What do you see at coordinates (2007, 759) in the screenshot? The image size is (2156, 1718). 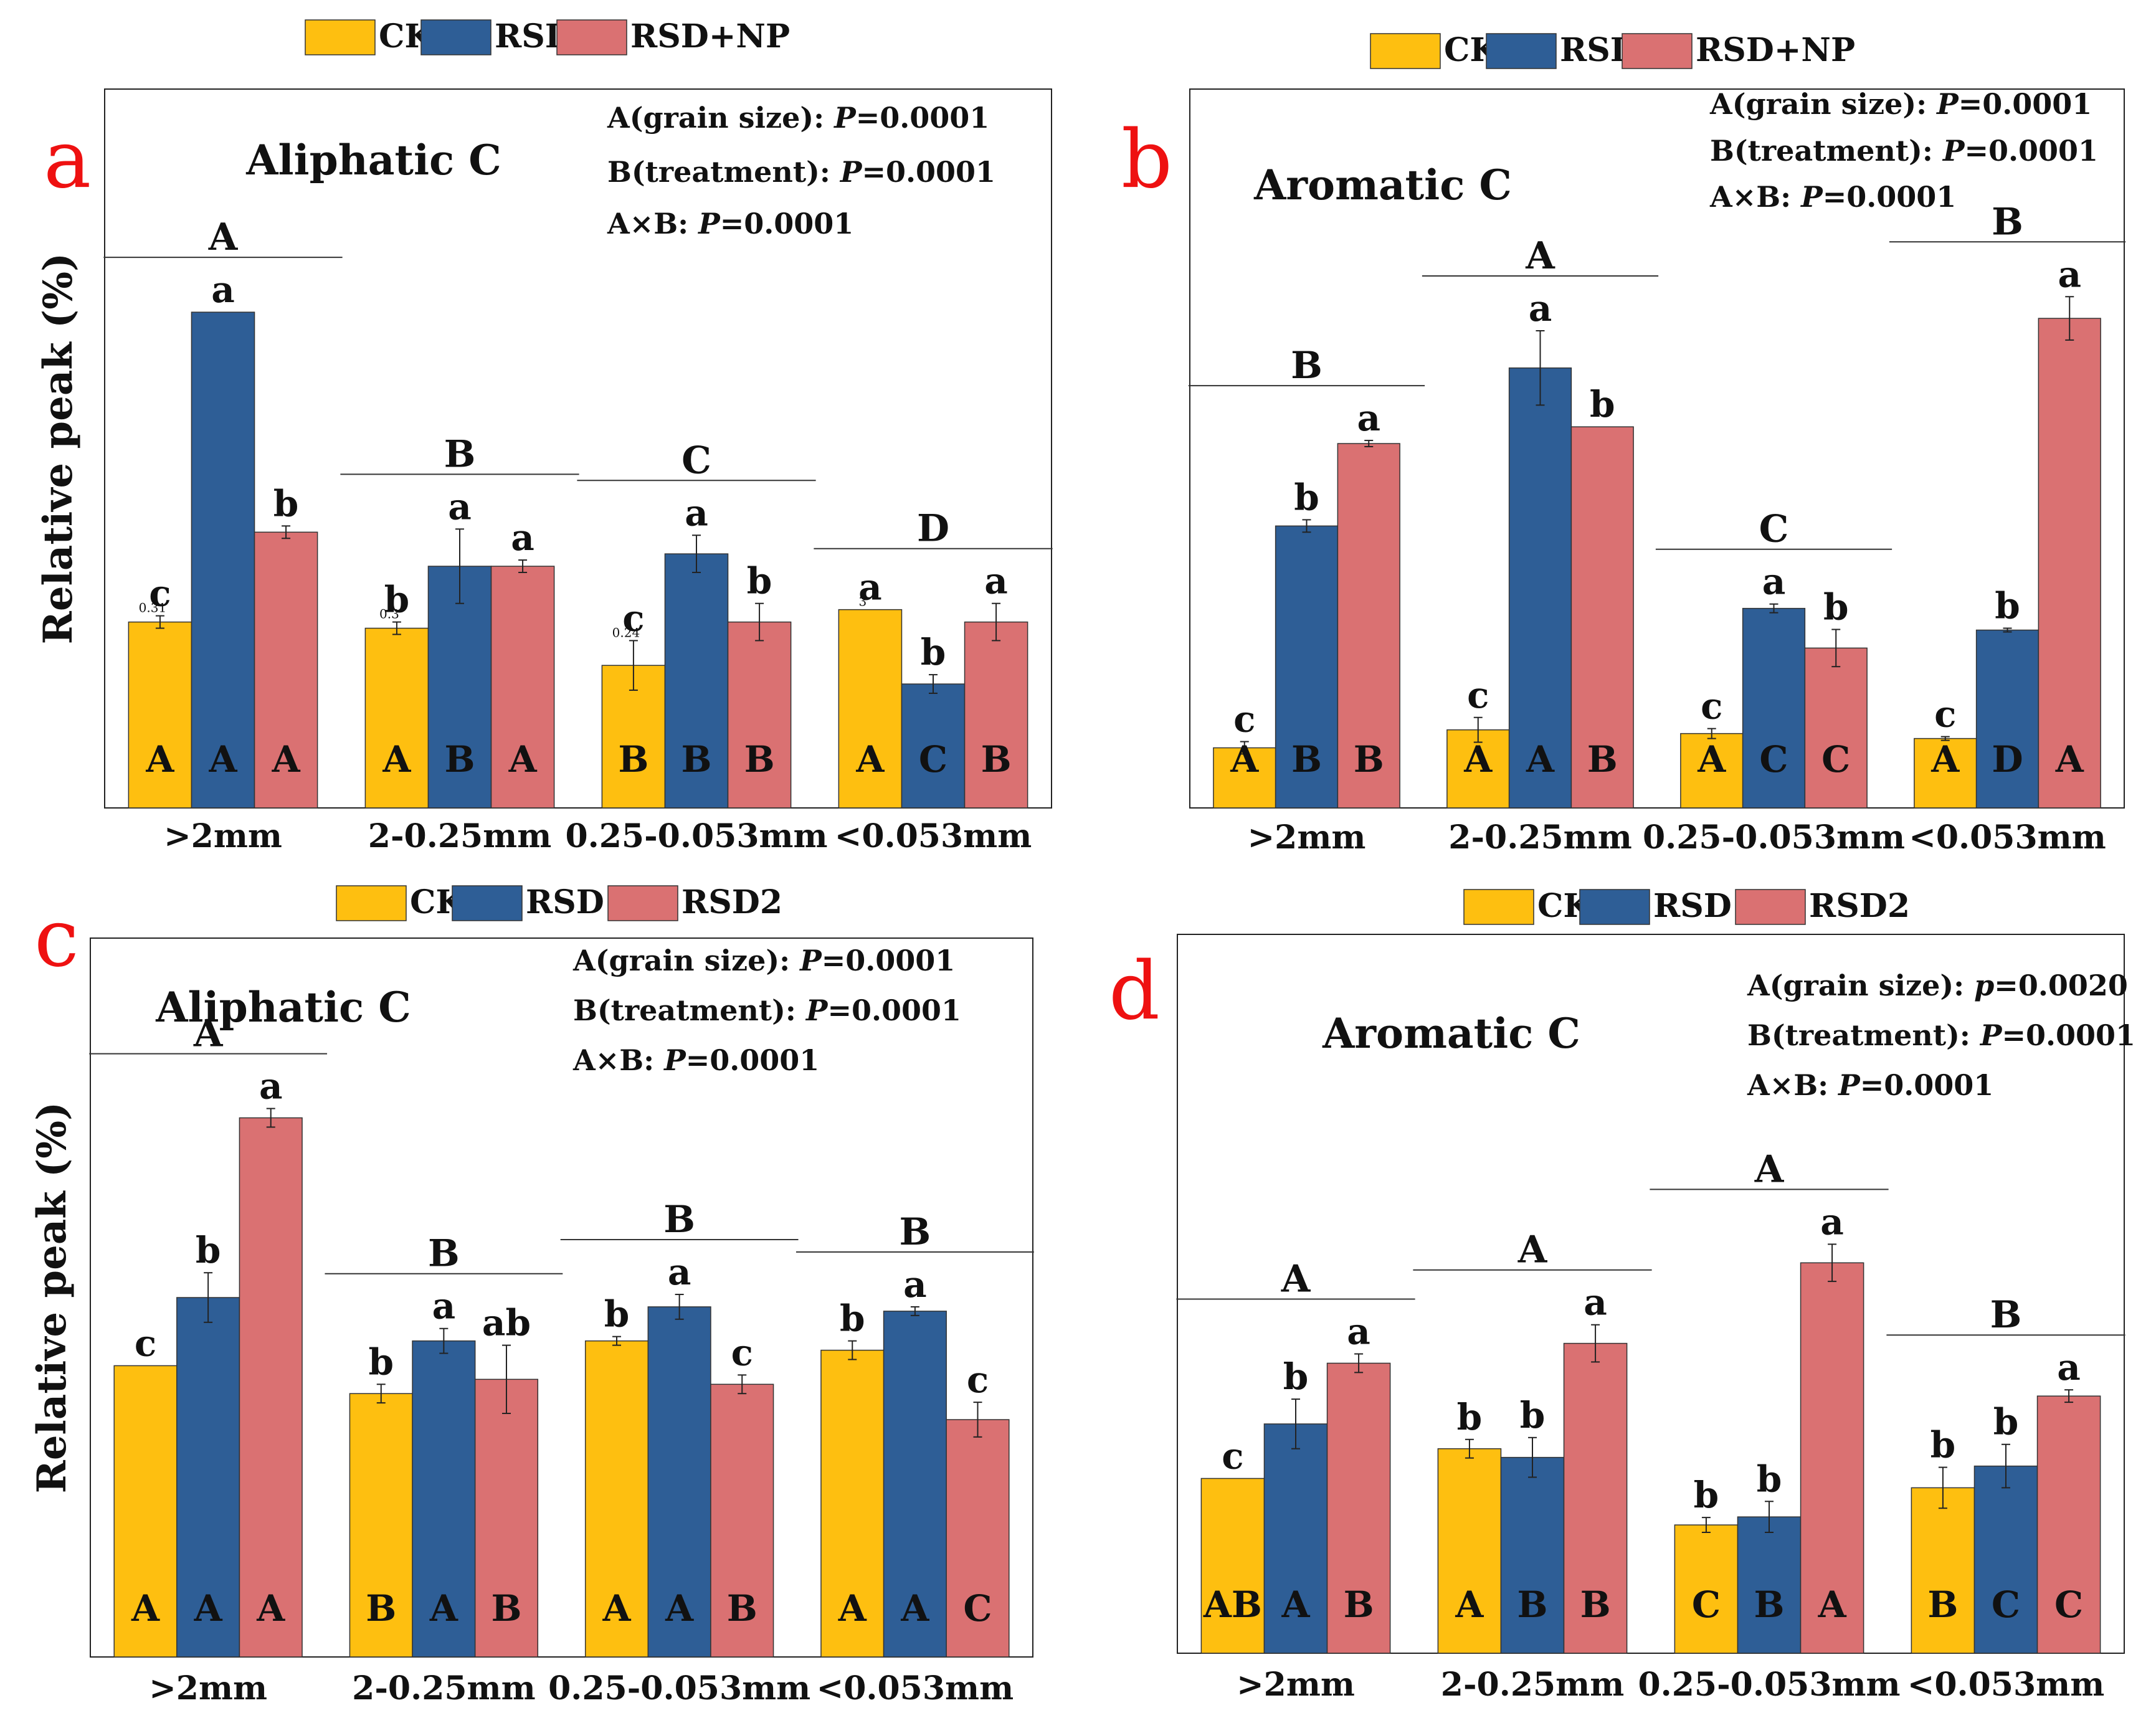 I see `treatment-letter: D` at bounding box center [2007, 759].